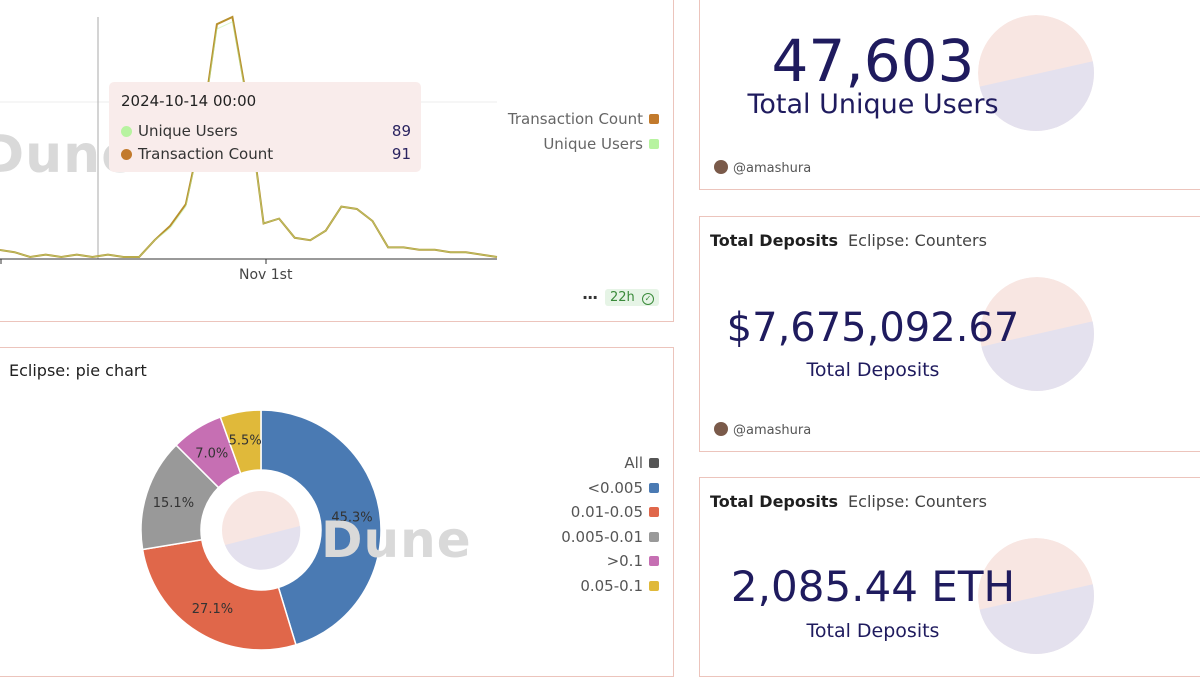 The height and width of the screenshot is (678, 1200). Describe the element at coordinates (615, 487) in the screenshot. I see `pie-legend-label: <0.005` at that location.